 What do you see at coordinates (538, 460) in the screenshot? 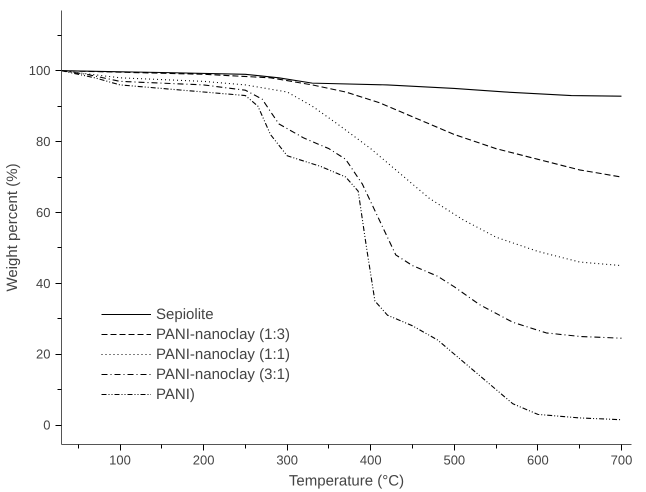
I see `x-tick-label: 600` at bounding box center [538, 460].